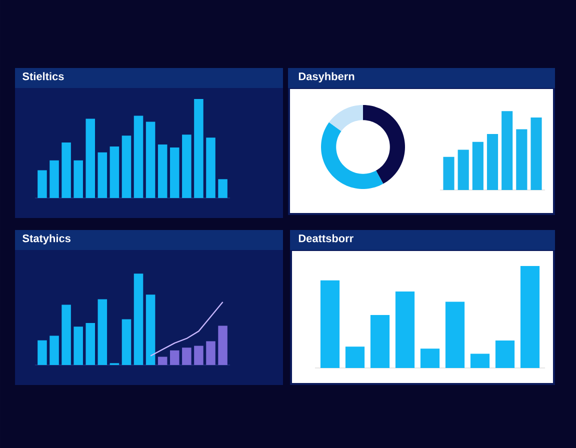  Describe the element at coordinates (326, 77) in the screenshot. I see `chart-title: Dasyhbern` at that location.